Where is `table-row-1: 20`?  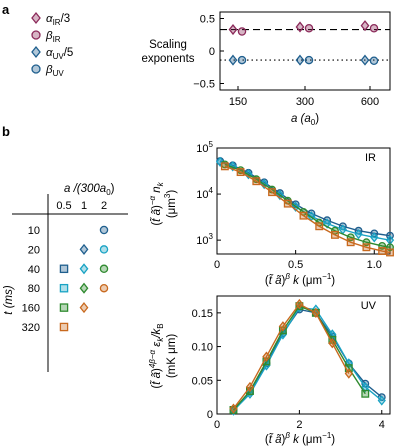
table-row-1: 20 is located at coordinates (34, 250).